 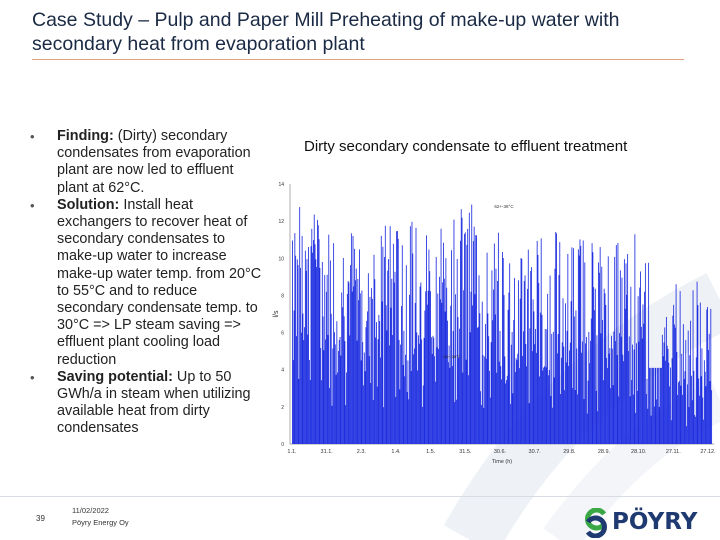 I want to click on y-axis-label: l/s, so click(x=276, y=314).